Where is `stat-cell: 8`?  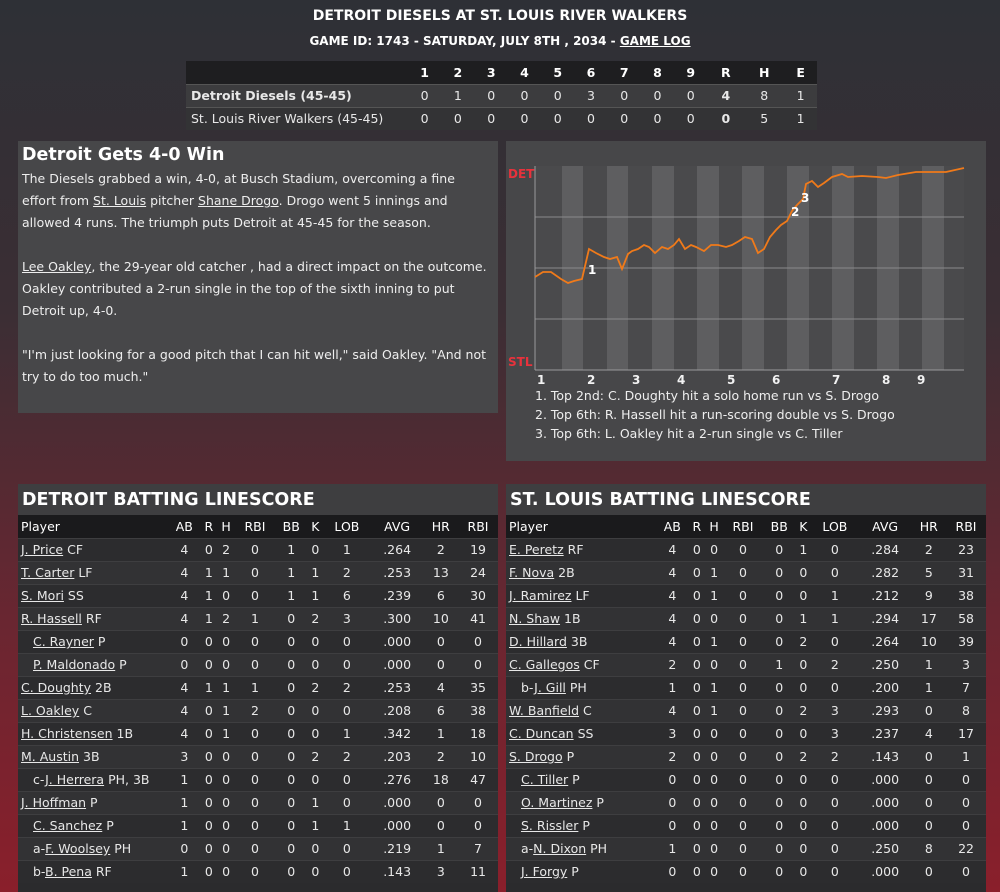
stat-cell: 8 is located at coordinates (929, 848).